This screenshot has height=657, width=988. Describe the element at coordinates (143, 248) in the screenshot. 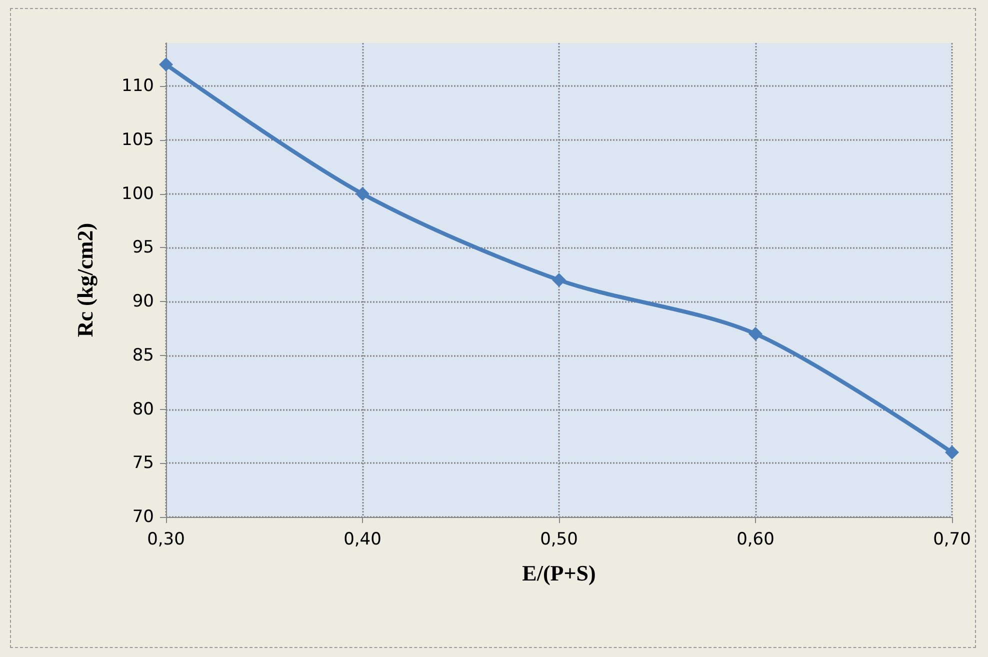

I see `y-tick-label: 95` at that location.